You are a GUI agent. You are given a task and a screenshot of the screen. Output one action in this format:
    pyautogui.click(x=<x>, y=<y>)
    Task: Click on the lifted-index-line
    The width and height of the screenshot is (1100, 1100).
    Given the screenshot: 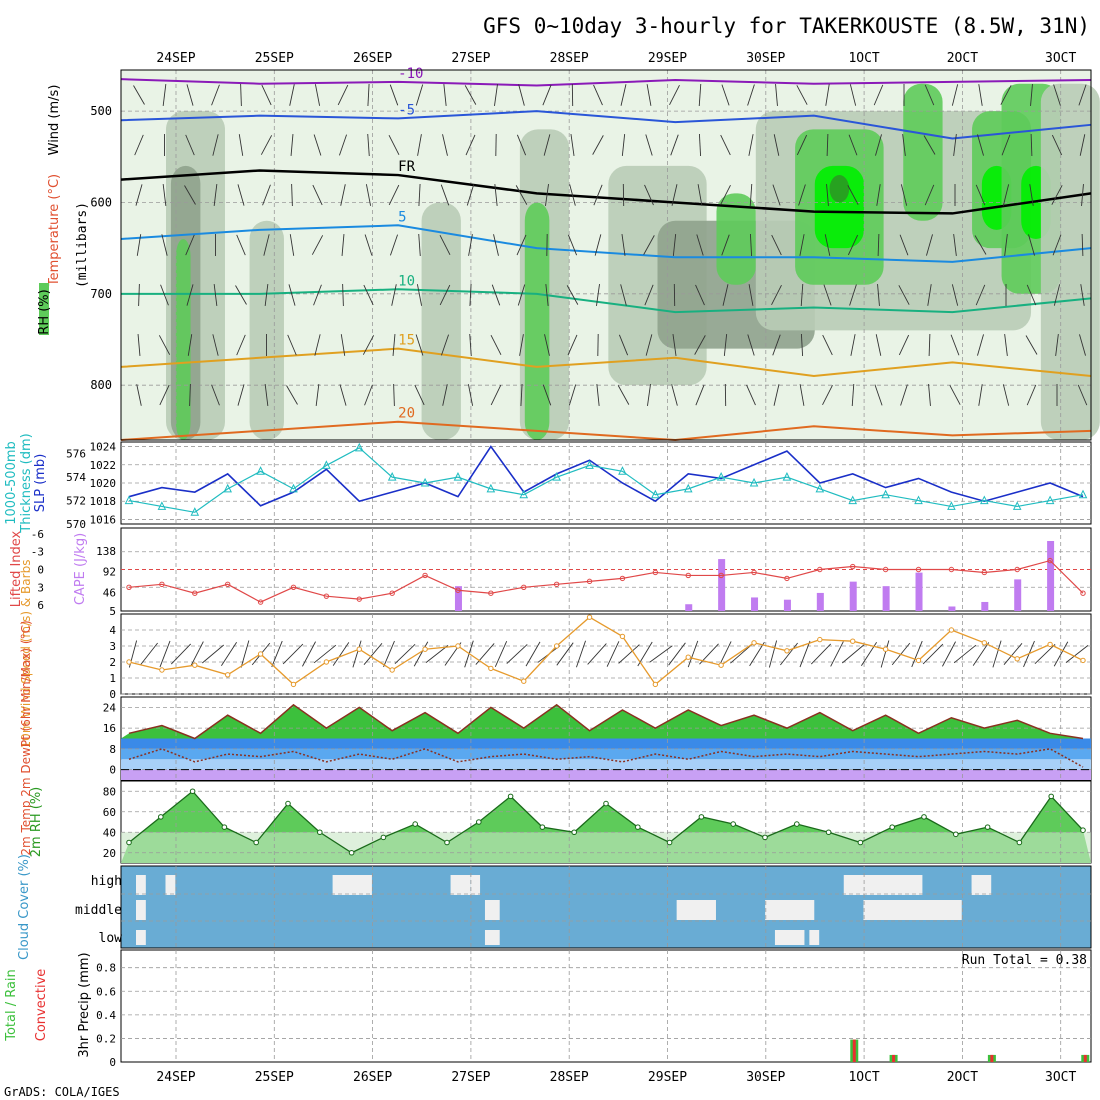 What is the action you would take?
    pyautogui.click(x=606, y=581)
    